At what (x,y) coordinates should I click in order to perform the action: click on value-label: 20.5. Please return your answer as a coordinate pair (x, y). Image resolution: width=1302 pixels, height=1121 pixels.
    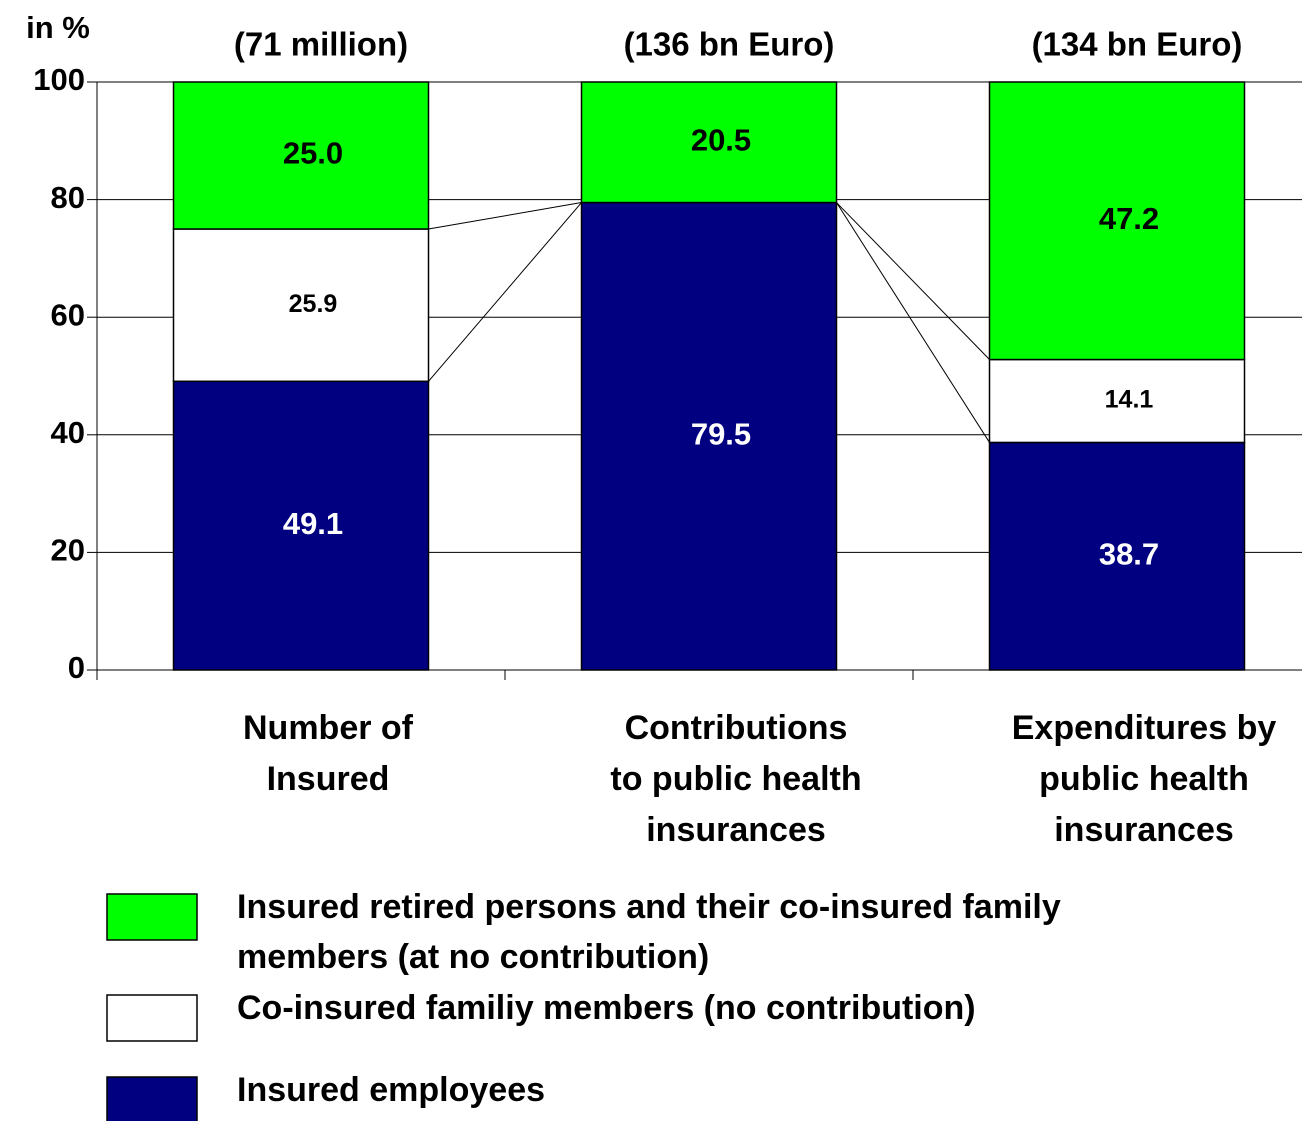
    Looking at the image, I should click on (721, 139).